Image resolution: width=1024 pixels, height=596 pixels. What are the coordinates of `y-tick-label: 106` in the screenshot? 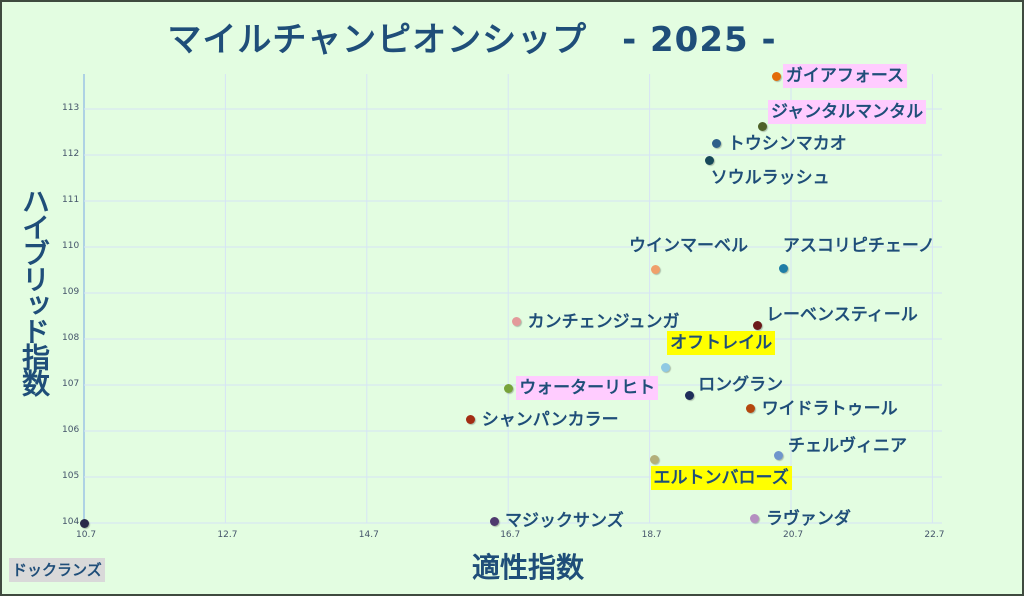 It's located at (71, 430).